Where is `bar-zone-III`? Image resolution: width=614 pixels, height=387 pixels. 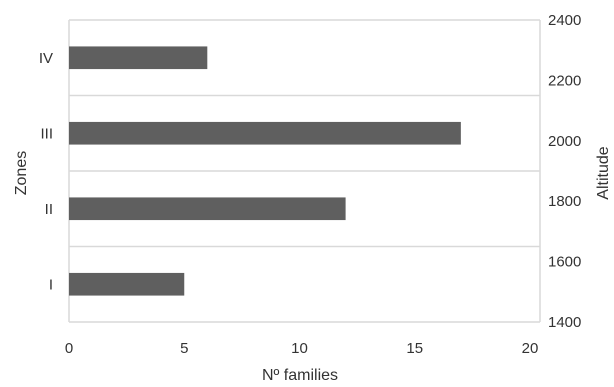
bar-zone-III is located at coordinates (265, 133).